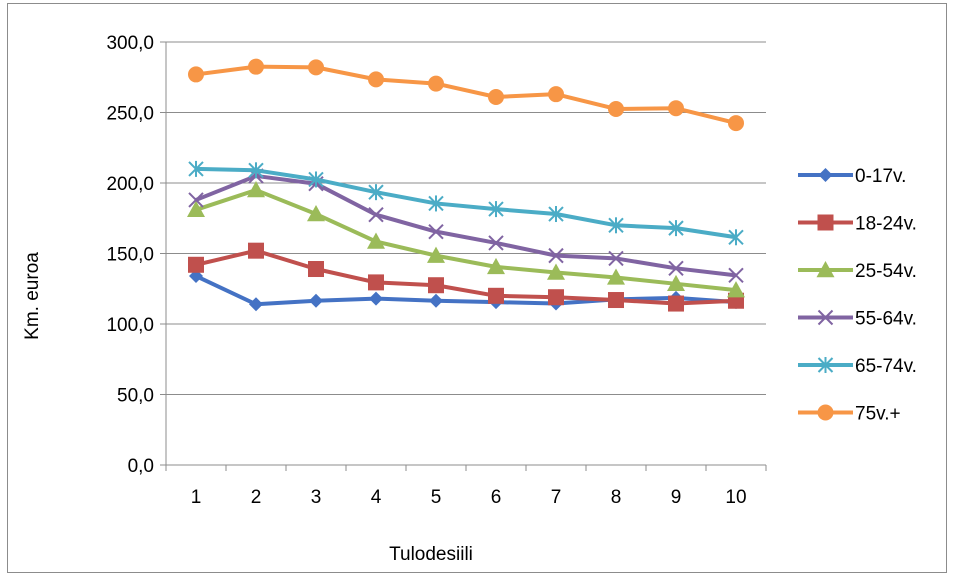 The height and width of the screenshot is (578, 955). I want to click on series-65-74v., so click(466, 203).